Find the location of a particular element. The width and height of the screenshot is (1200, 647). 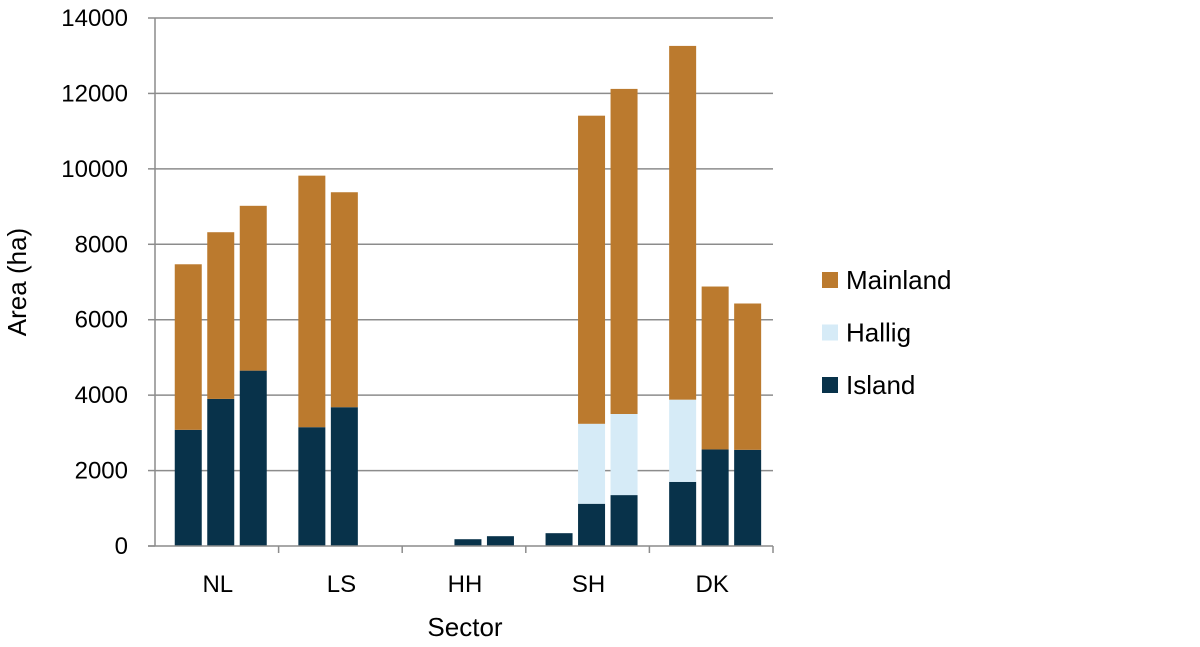

y-tick-label: 2000 is located at coordinates (101, 471).